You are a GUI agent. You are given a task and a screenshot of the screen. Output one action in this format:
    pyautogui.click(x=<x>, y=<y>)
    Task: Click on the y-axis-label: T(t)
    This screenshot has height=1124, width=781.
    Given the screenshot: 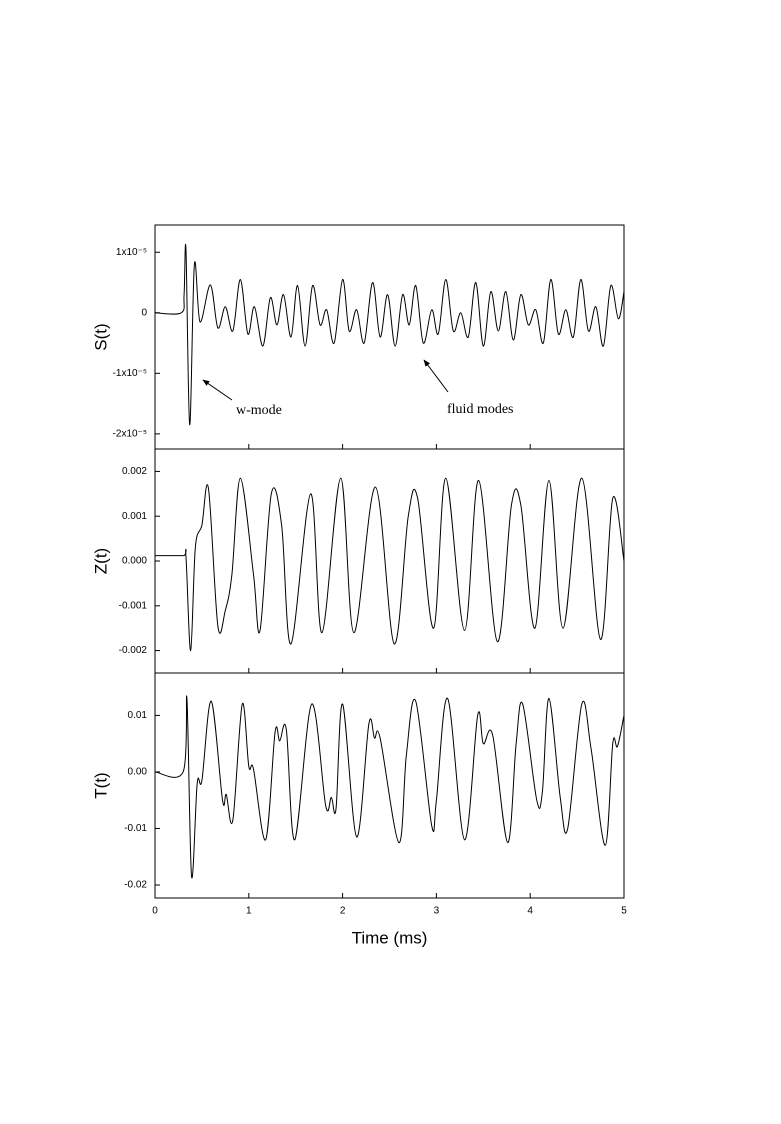 What is the action you would take?
    pyautogui.click(x=100, y=785)
    